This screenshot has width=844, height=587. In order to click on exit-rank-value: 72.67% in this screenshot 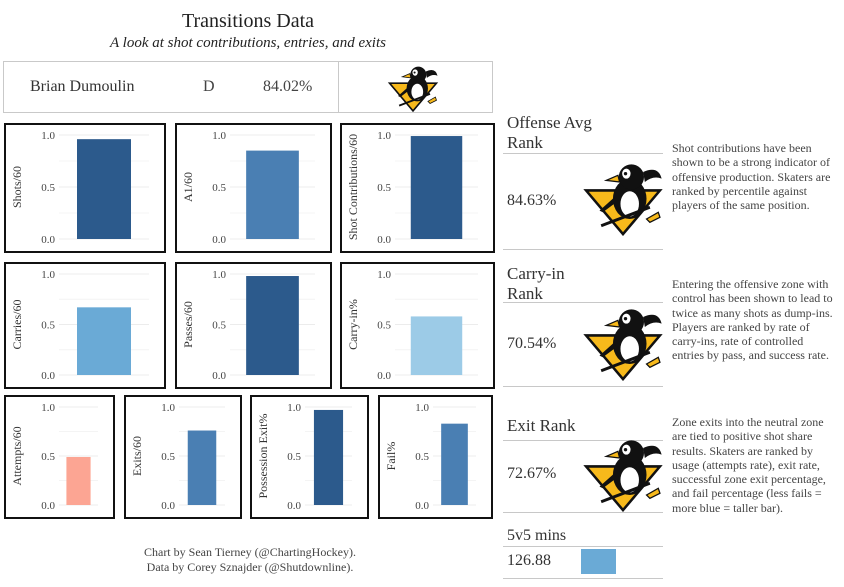, I will do `click(532, 473)`.